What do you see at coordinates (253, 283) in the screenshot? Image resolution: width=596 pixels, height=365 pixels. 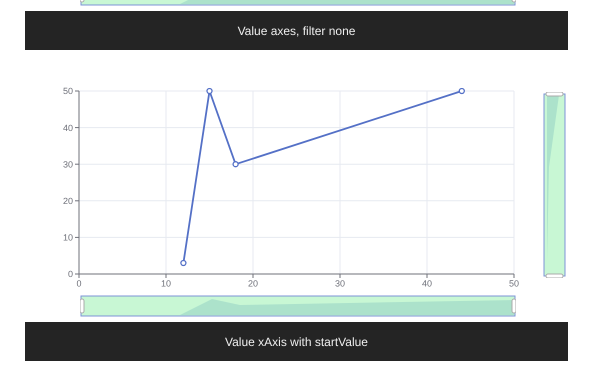 I see `x-tick-label: 20` at bounding box center [253, 283].